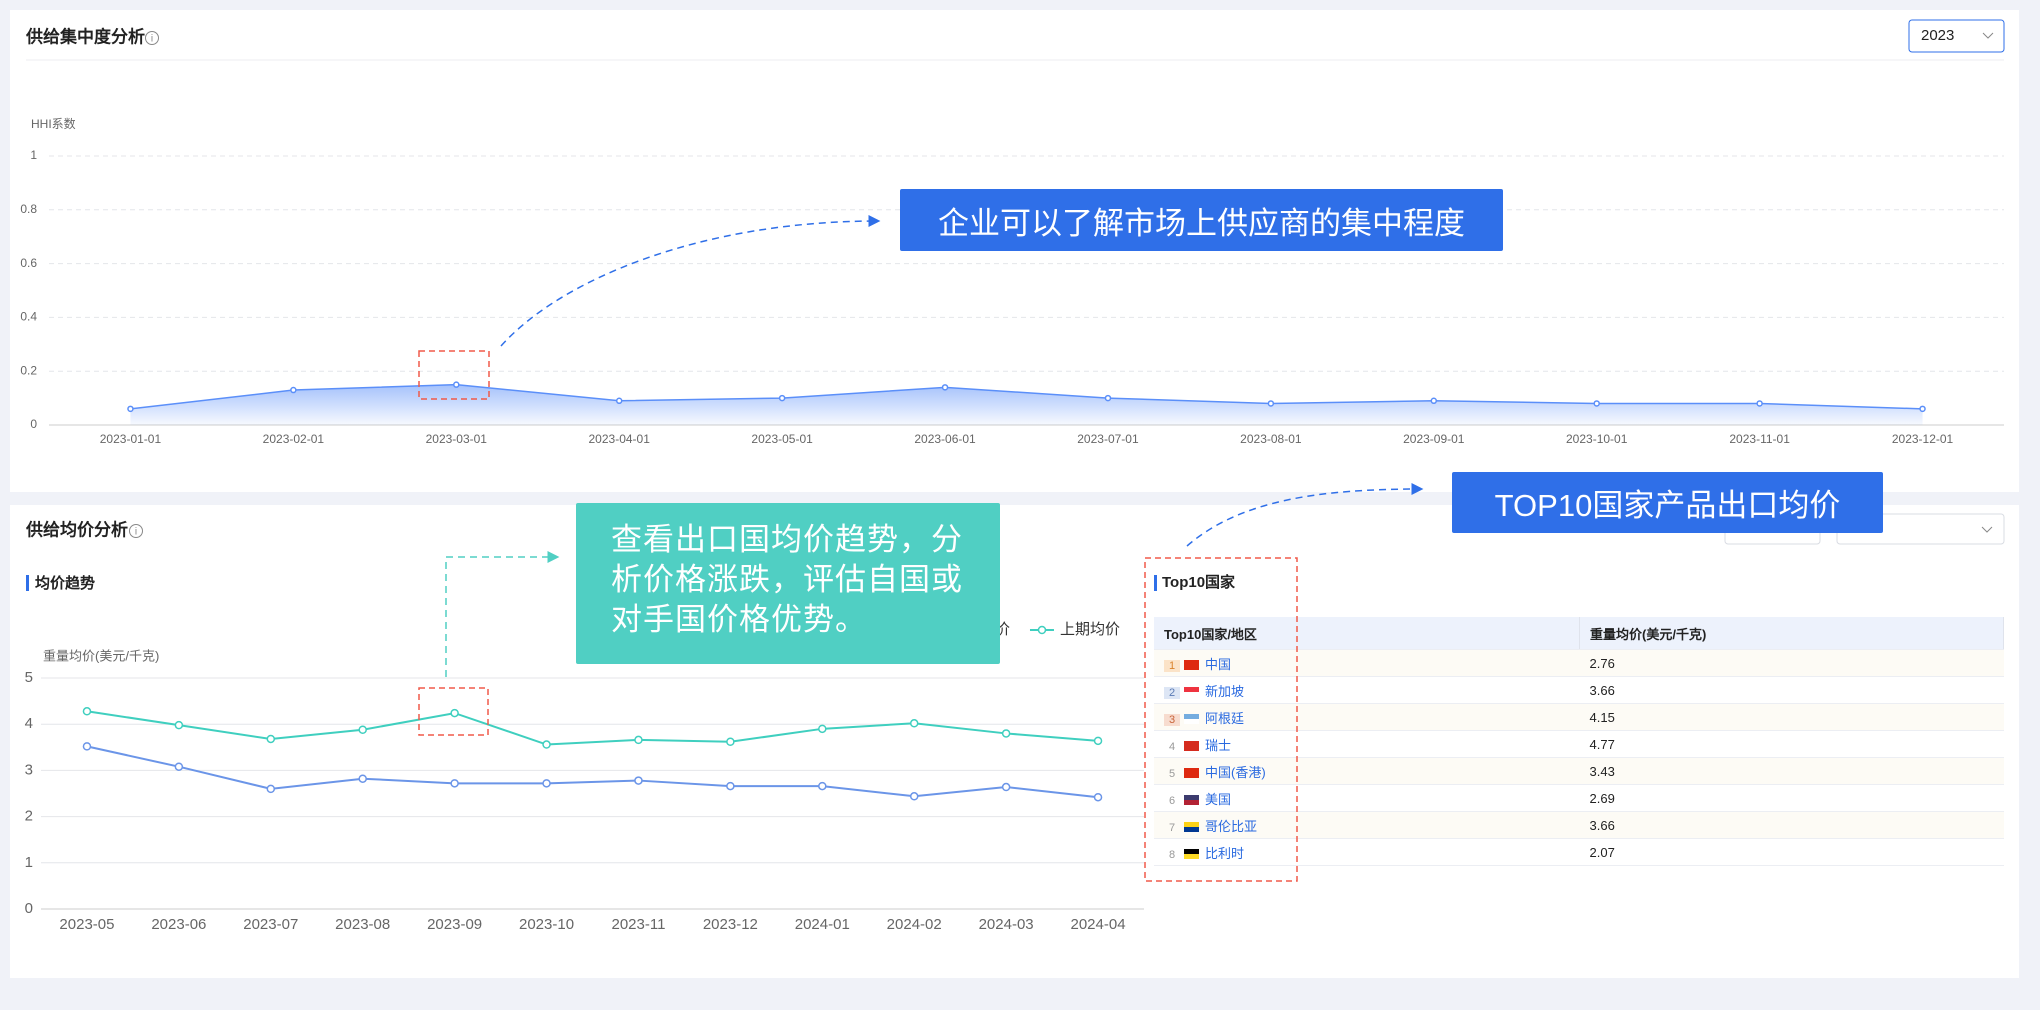 Image resolution: width=2040 pixels, height=1010 pixels. I want to click on table-row: 3 阿根廷 4.15, so click(1579, 717).